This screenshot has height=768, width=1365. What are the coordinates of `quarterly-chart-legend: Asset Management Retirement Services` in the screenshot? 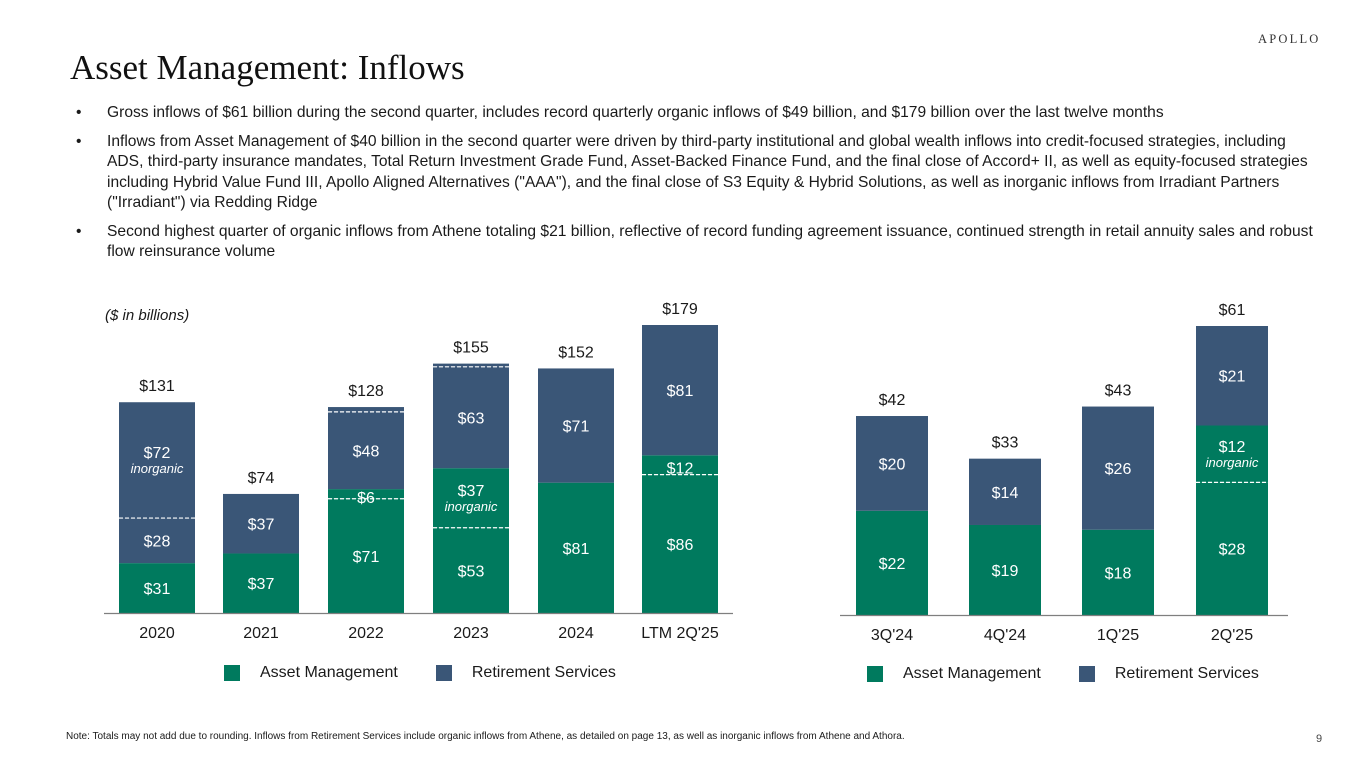 It's located at (1082, 674).